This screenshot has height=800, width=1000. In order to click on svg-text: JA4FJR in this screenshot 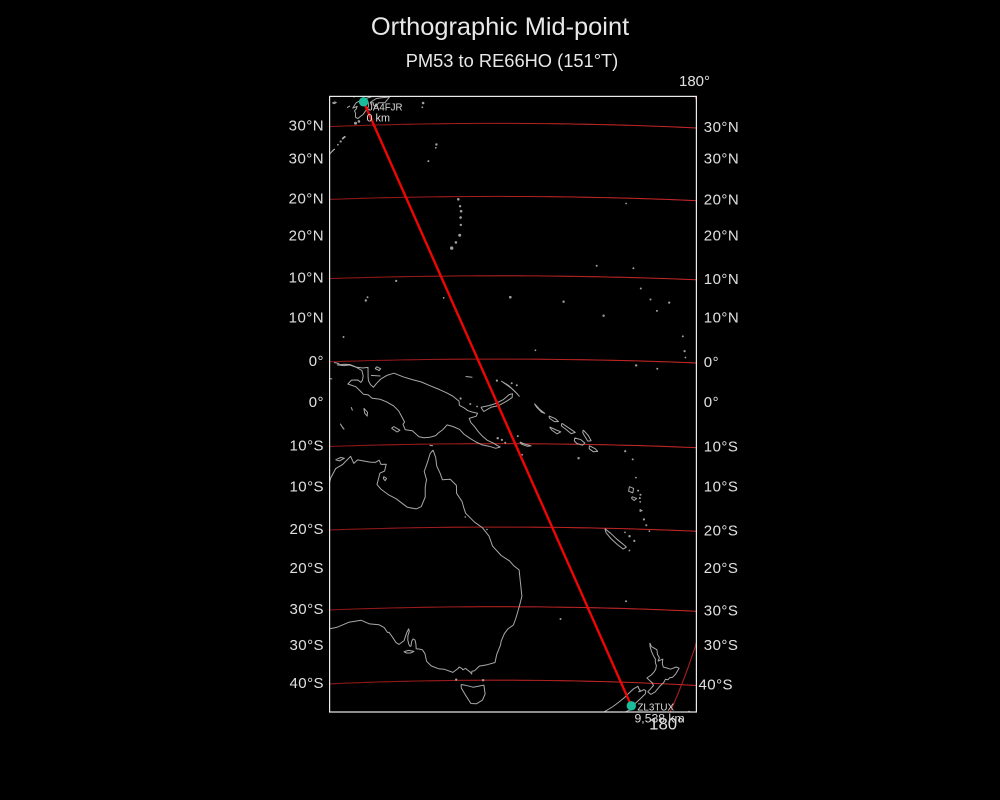, I will do `click(385, 107)`.